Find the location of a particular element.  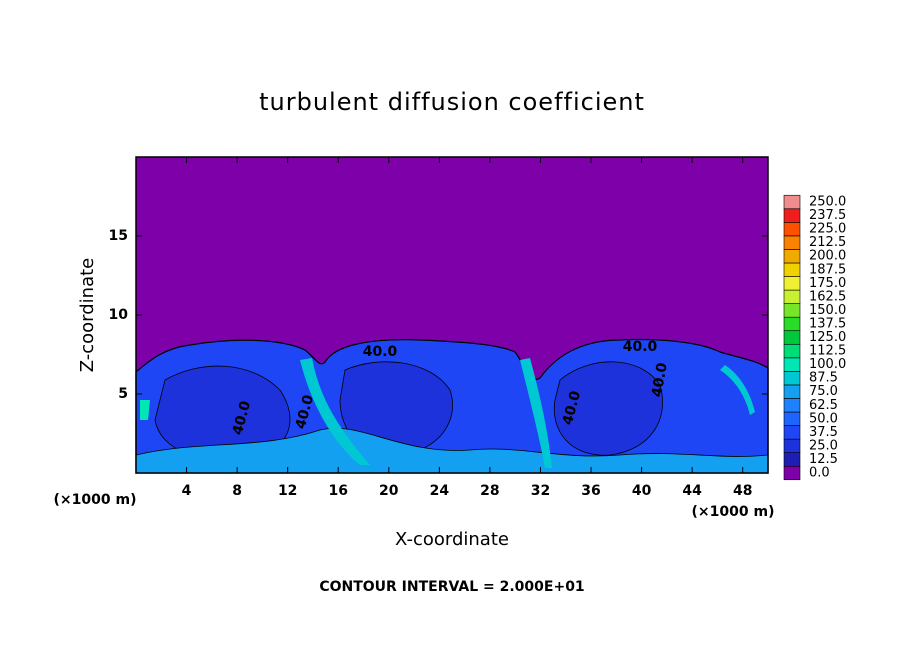

colorbar-label: 137.5 is located at coordinates (827, 323).